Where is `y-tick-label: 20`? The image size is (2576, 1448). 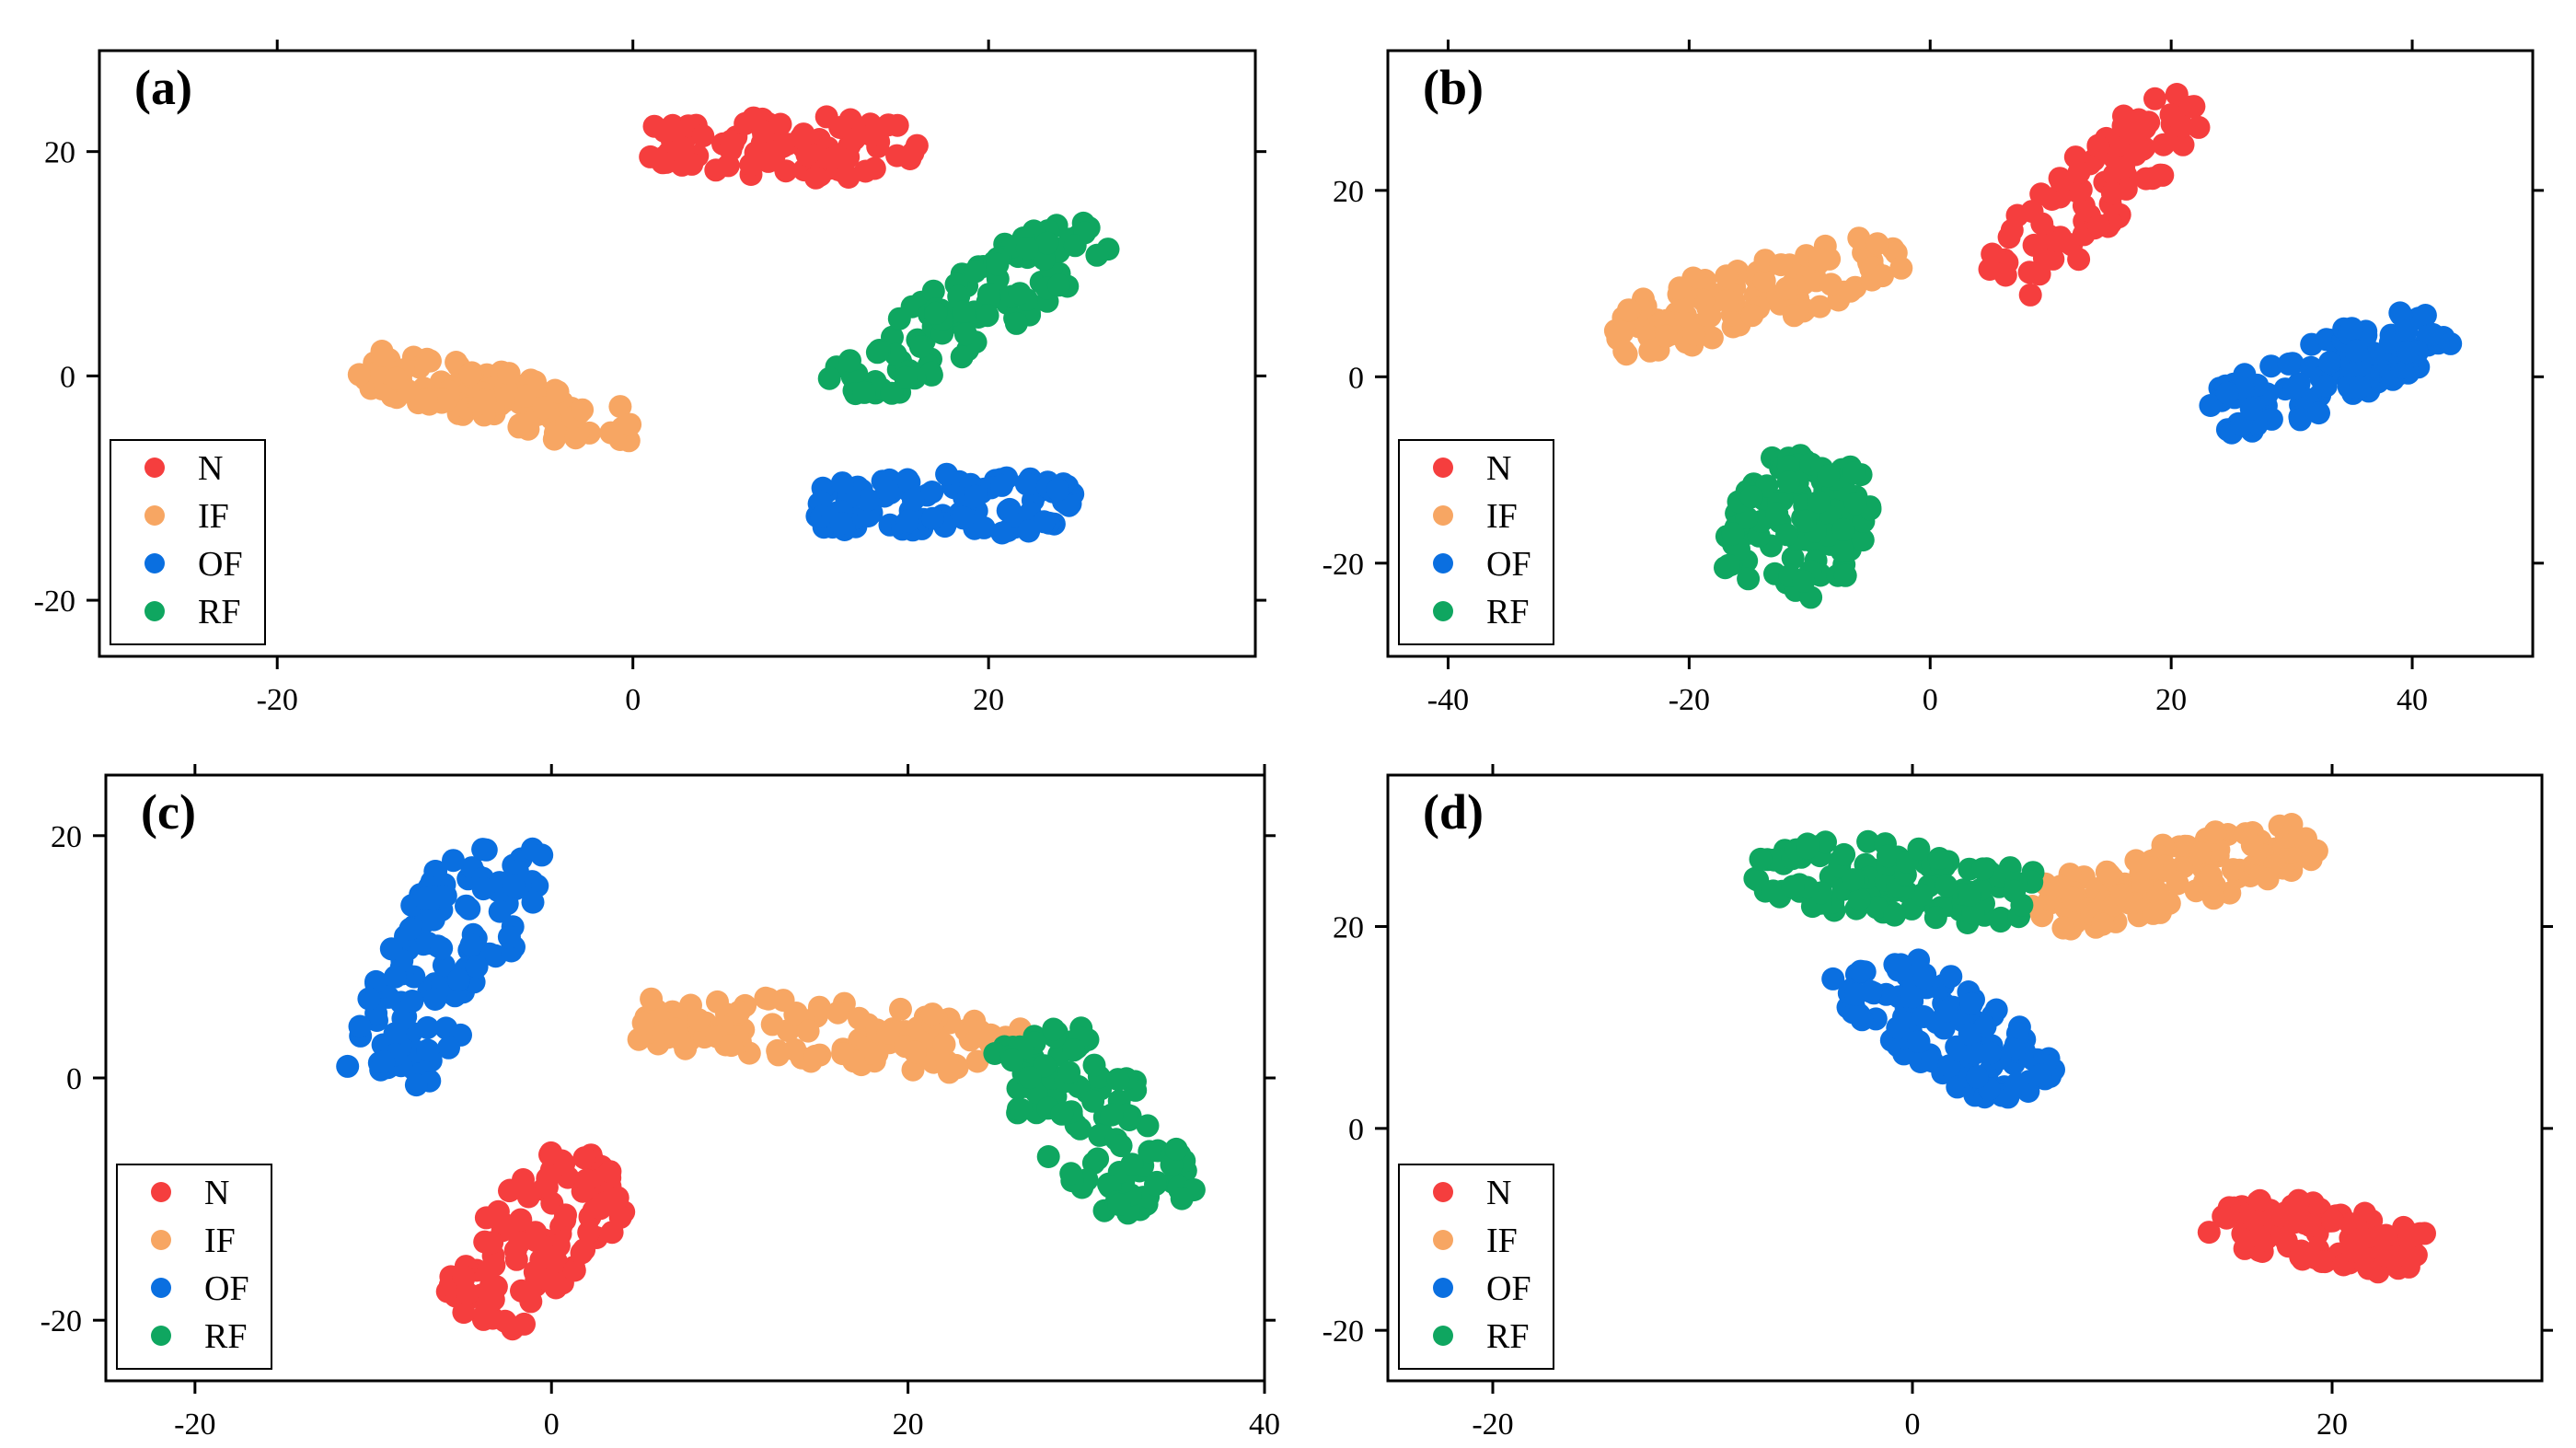
y-tick-label: 20 is located at coordinates (1348, 928).